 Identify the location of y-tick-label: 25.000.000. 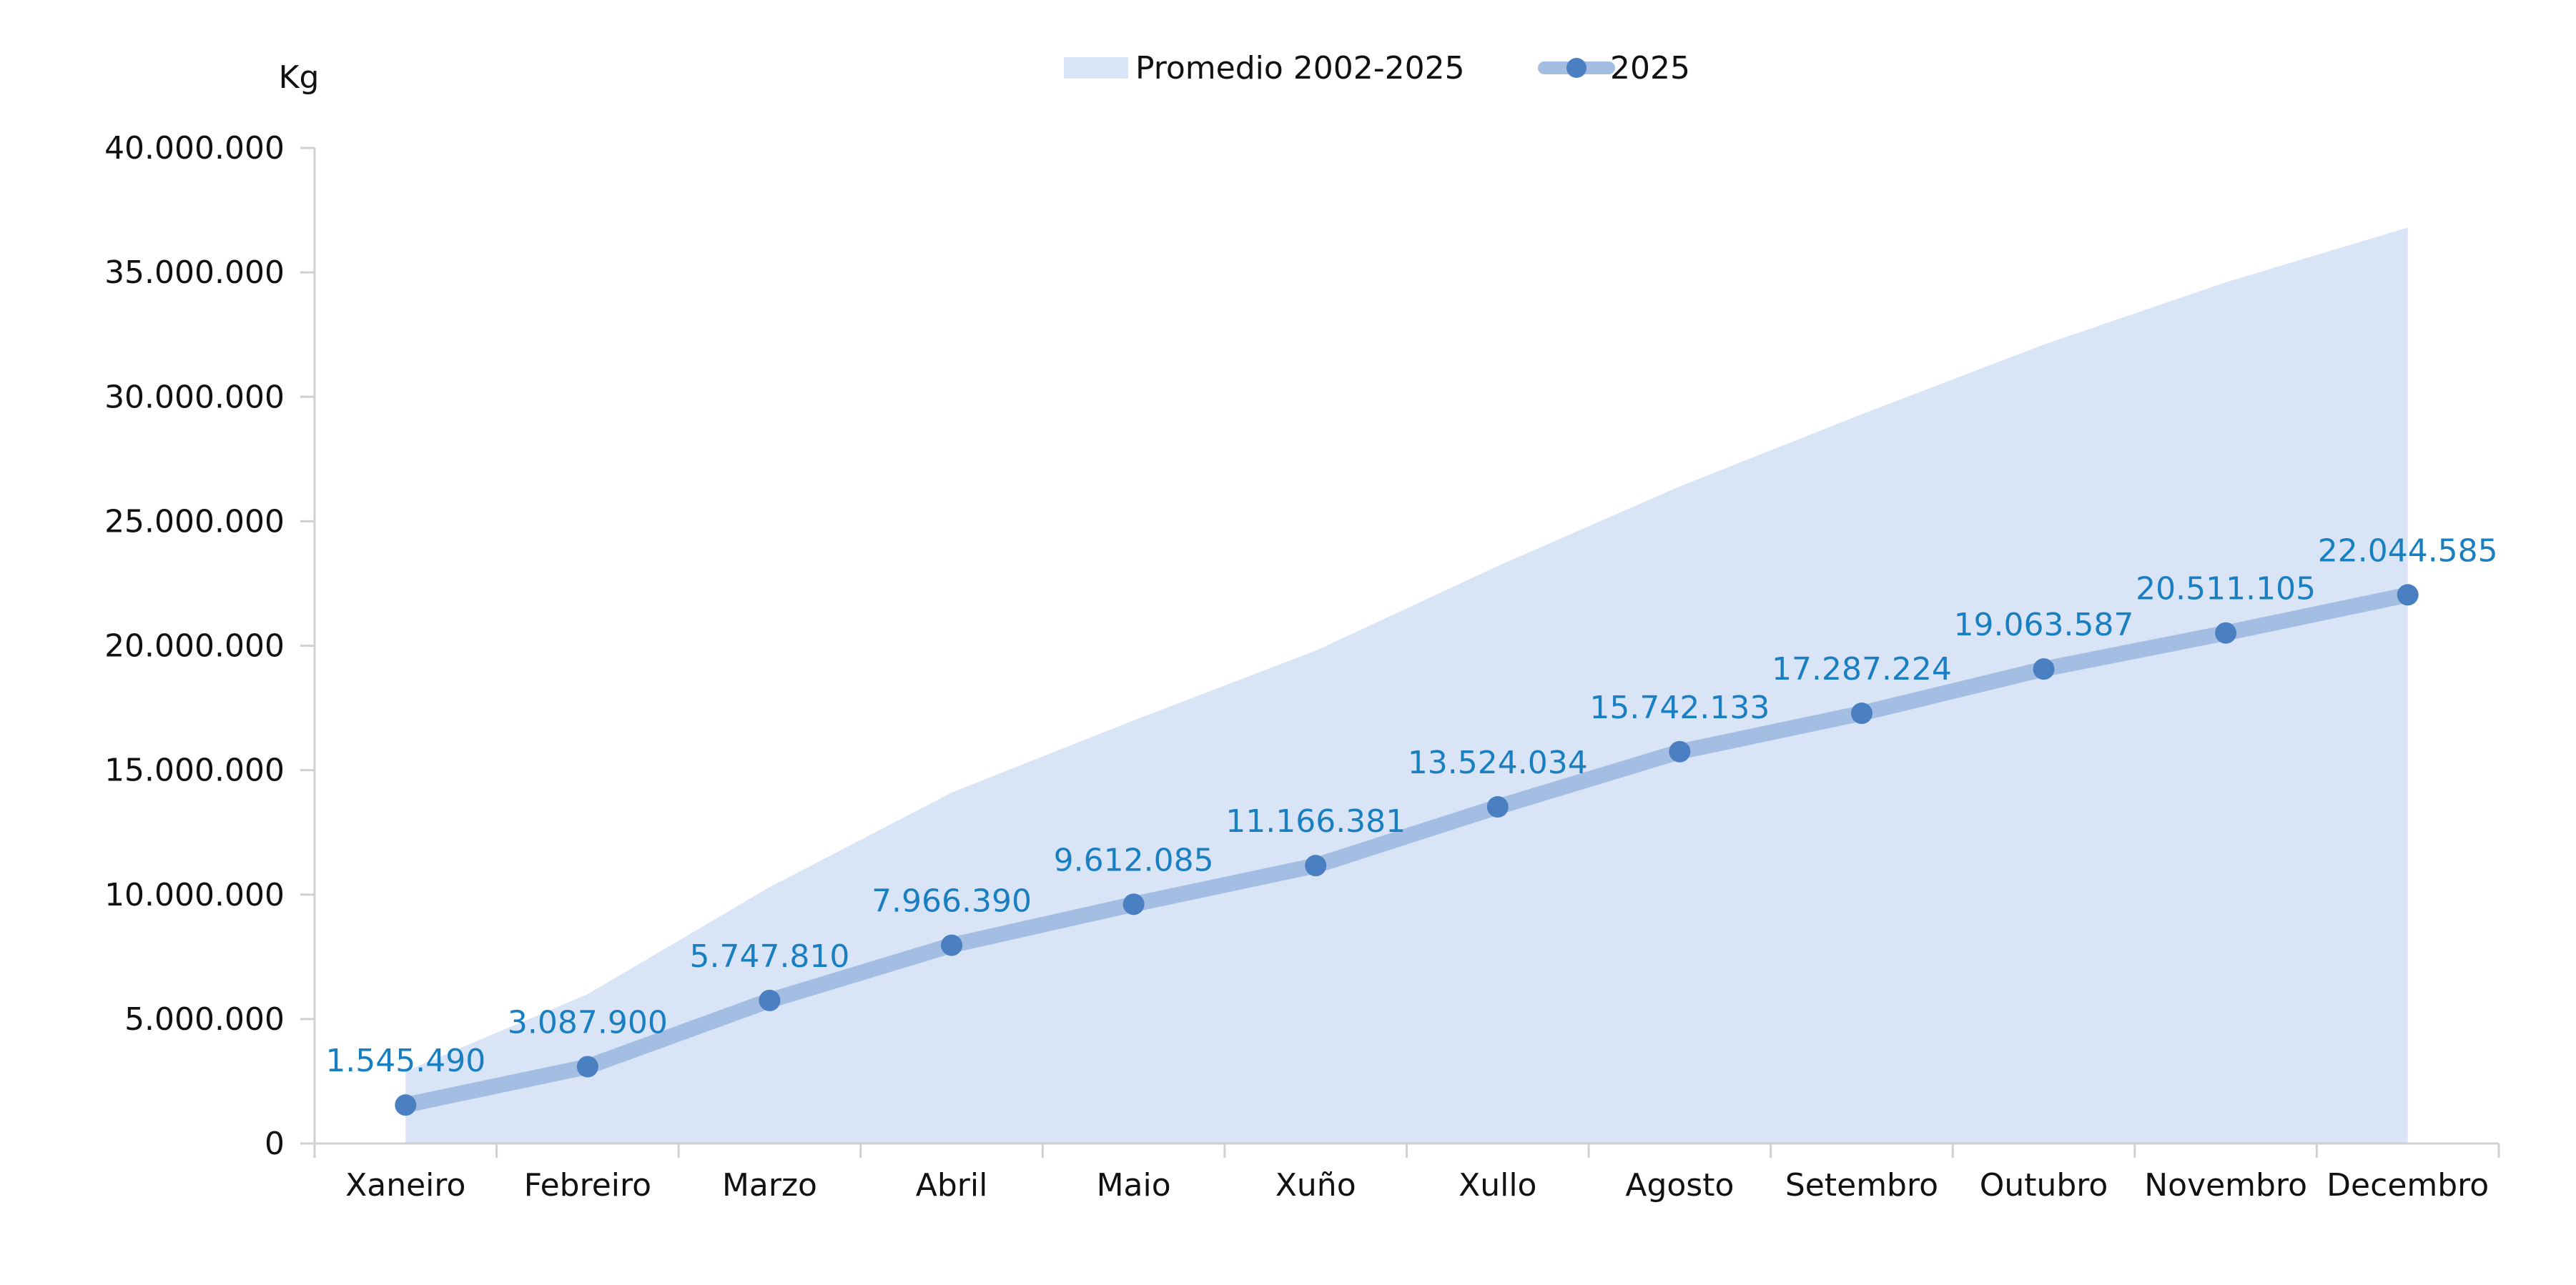
(194, 521).